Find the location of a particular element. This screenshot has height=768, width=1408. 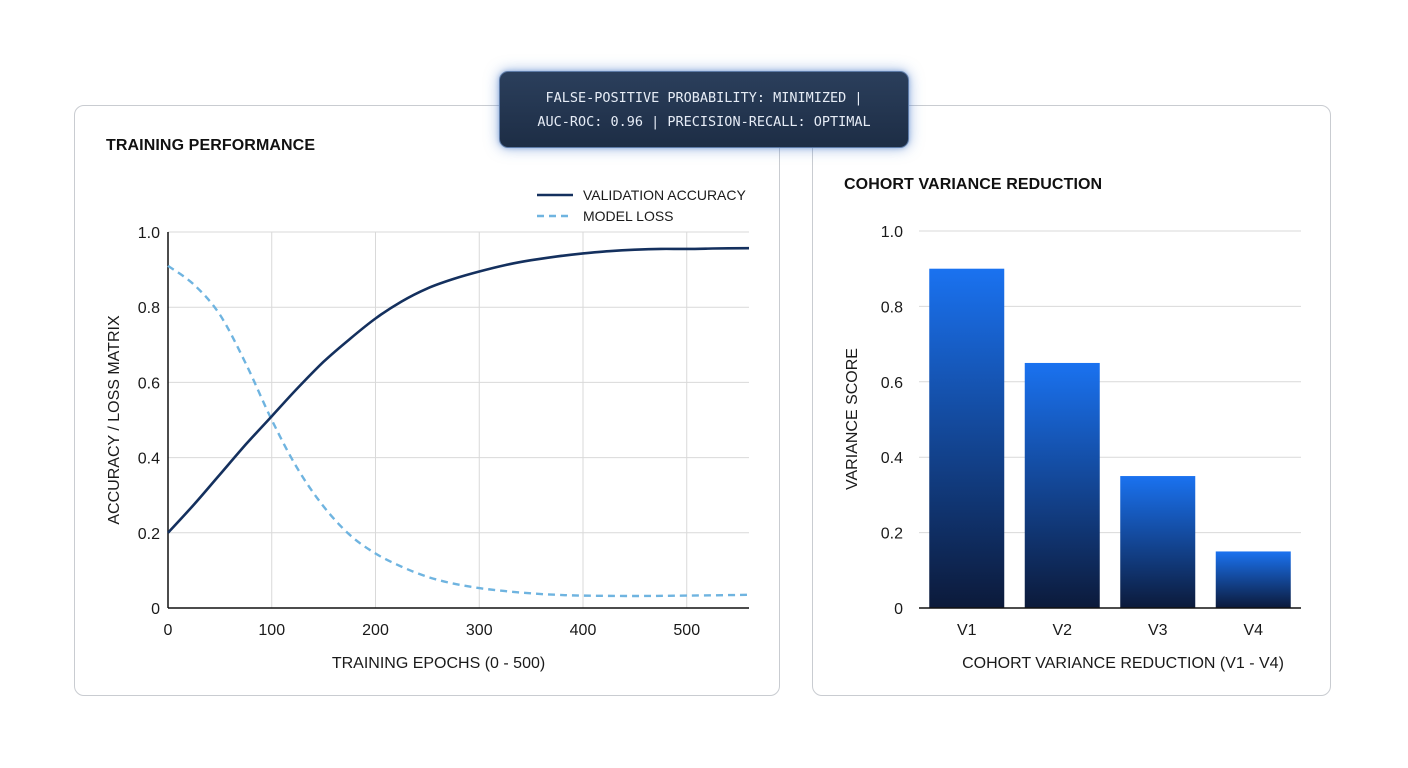

y-axis-label: ACCURACY / LOSS MATRIX is located at coordinates (114, 420).